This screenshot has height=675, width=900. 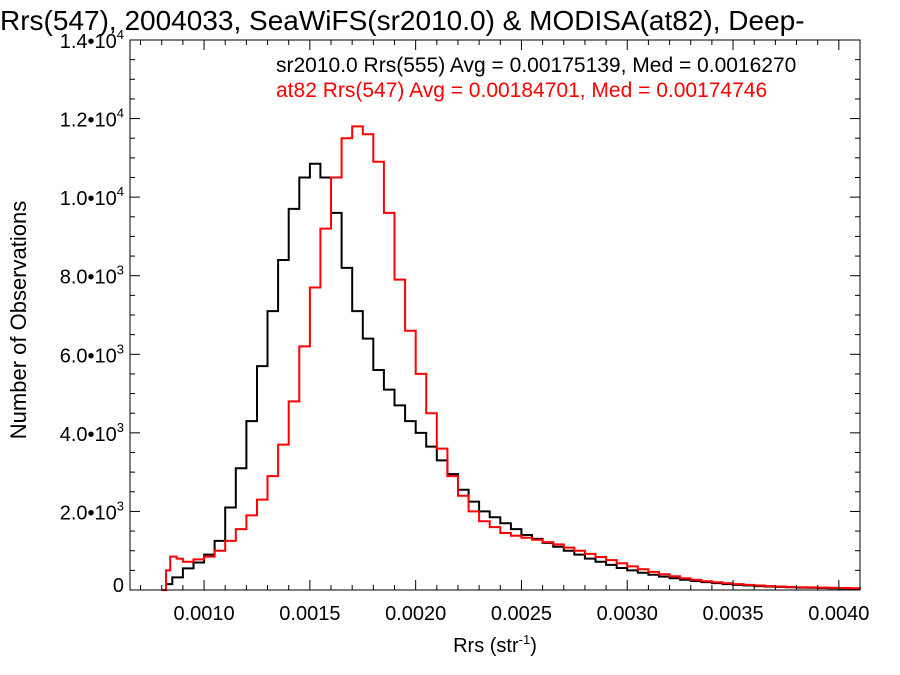 I want to click on y-tick-label: 1.0•104, so click(x=92, y=197).